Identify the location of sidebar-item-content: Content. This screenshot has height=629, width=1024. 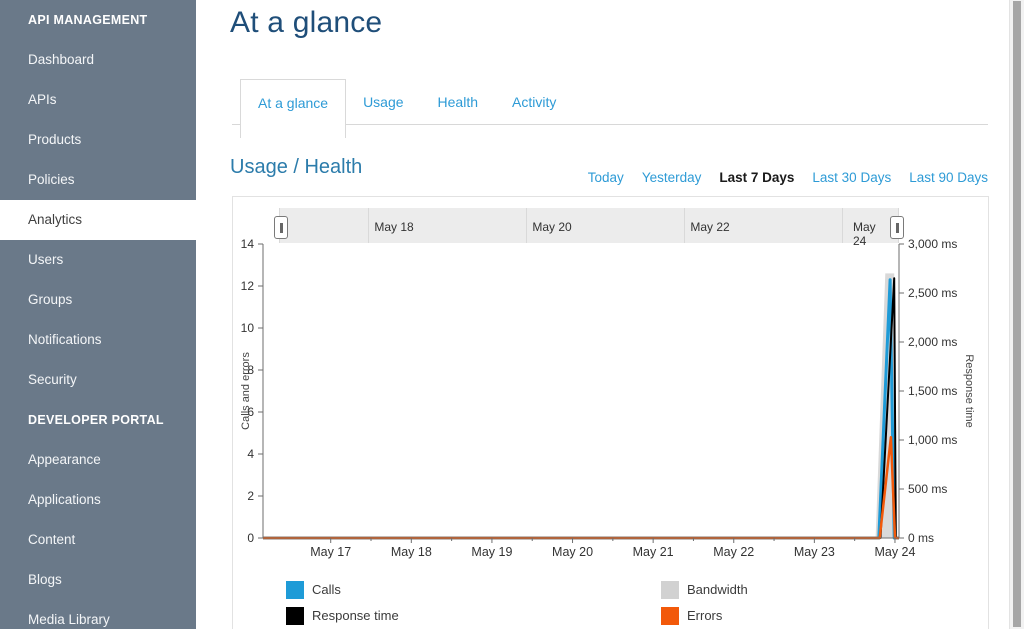
(52, 539).